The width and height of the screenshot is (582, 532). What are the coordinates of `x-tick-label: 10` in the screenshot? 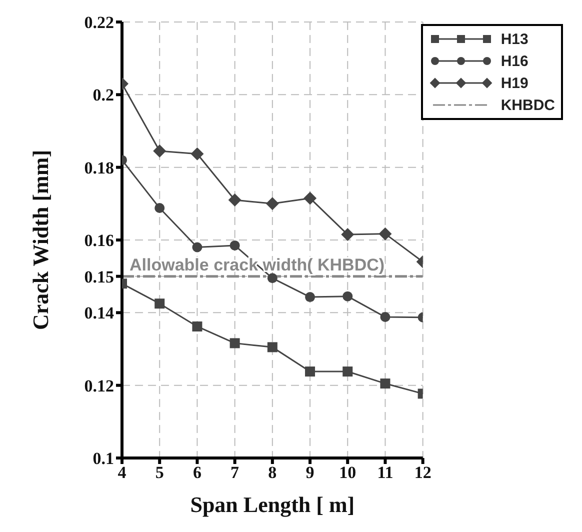 It's located at (347, 472).